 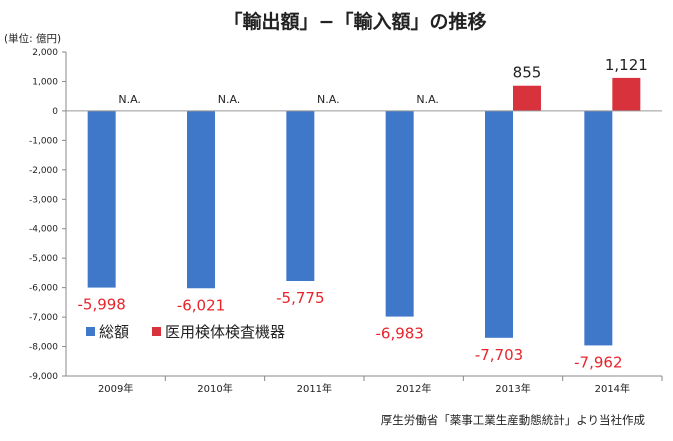 What do you see at coordinates (156, 331) in the screenshot?
I see `legend-swatch-medical-equipment` at bounding box center [156, 331].